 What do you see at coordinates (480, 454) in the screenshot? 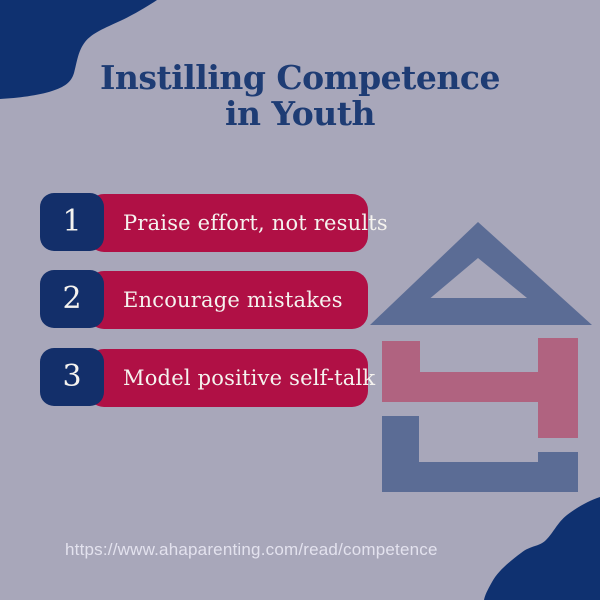
I see `logo-base-shape` at bounding box center [480, 454].